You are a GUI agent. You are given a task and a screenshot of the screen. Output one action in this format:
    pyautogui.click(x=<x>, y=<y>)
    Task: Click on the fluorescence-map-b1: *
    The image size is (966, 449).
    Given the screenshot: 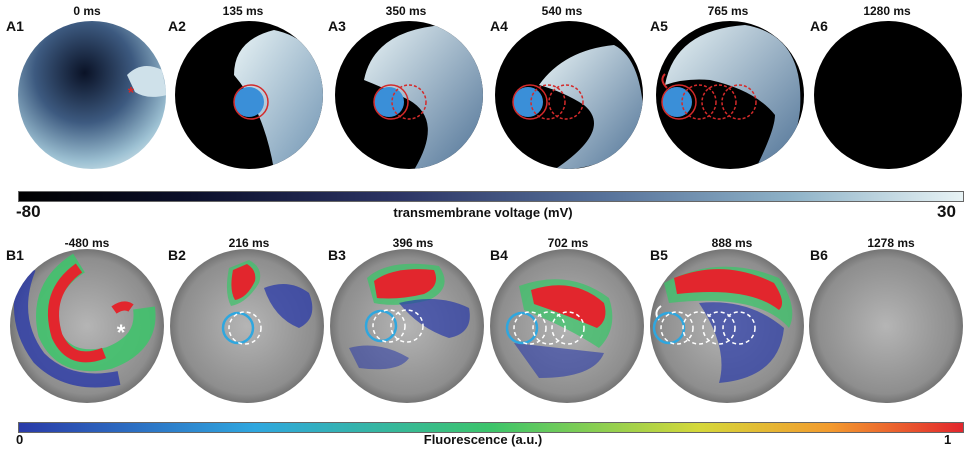 What is the action you would take?
    pyautogui.click(x=87, y=326)
    